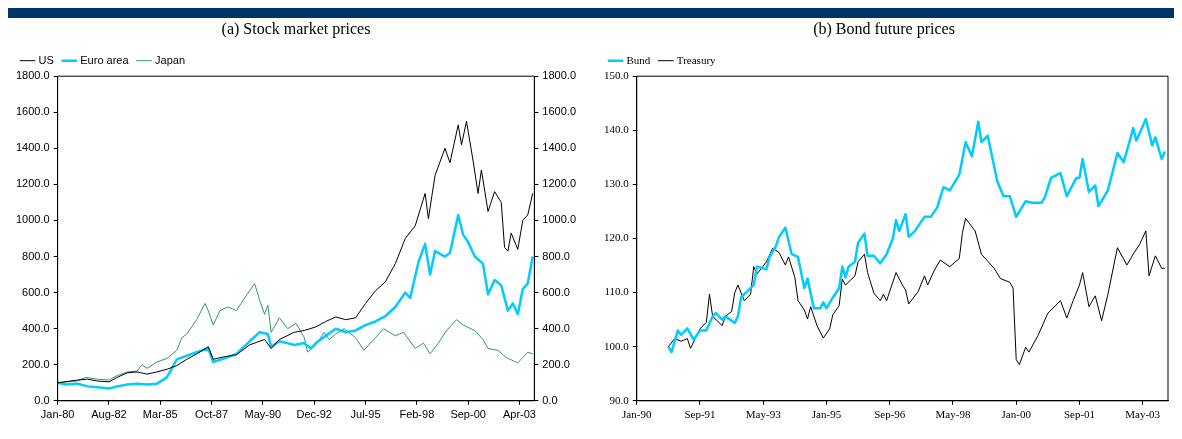 The image size is (1182, 439). What do you see at coordinates (109, 414) in the screenshot?
I see `x-tick-label: Aug-82` at bounding box center [109, 414].